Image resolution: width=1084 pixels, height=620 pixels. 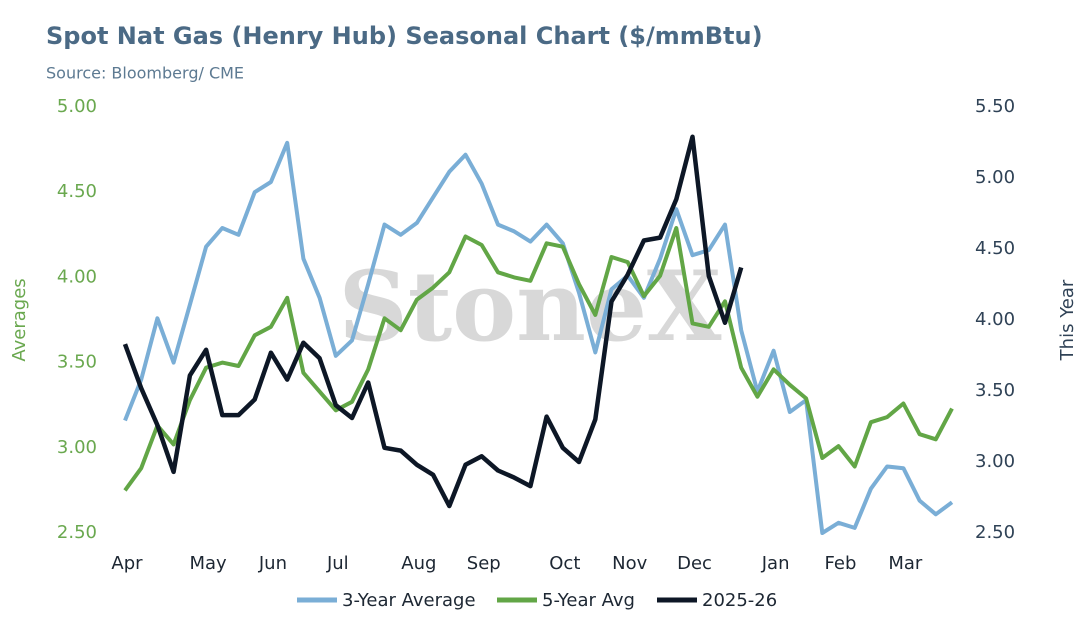 I want to click on chart-subtitle: Source: Bloomberg/ CME, so click(x=145, y=73).